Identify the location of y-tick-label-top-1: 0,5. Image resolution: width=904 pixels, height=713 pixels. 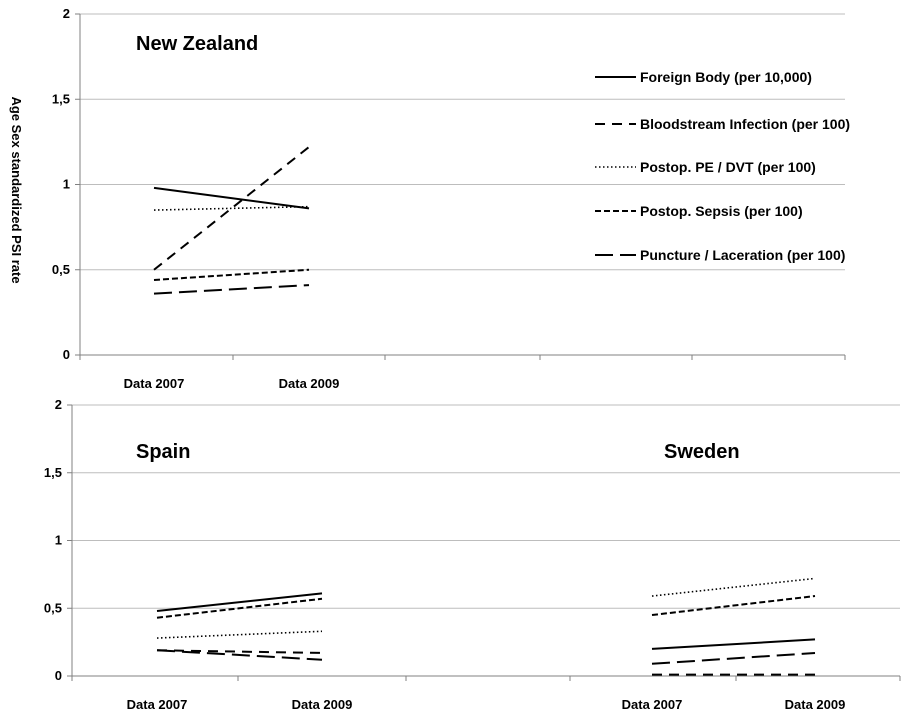
(61, 269).